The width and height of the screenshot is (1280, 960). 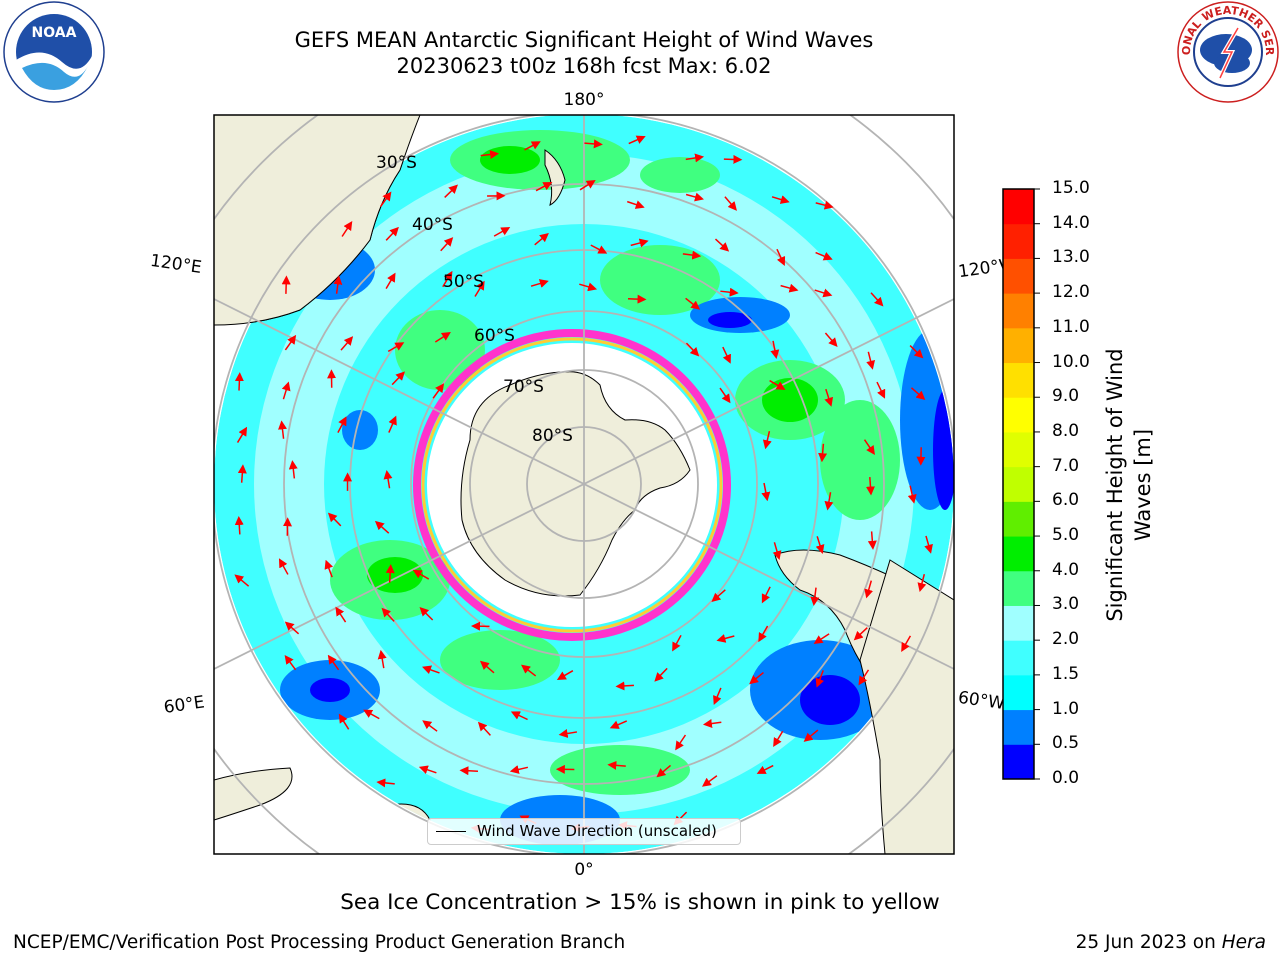 I want to click on colorbar-tick-label: 11.0, so click(x=1071, y=326).